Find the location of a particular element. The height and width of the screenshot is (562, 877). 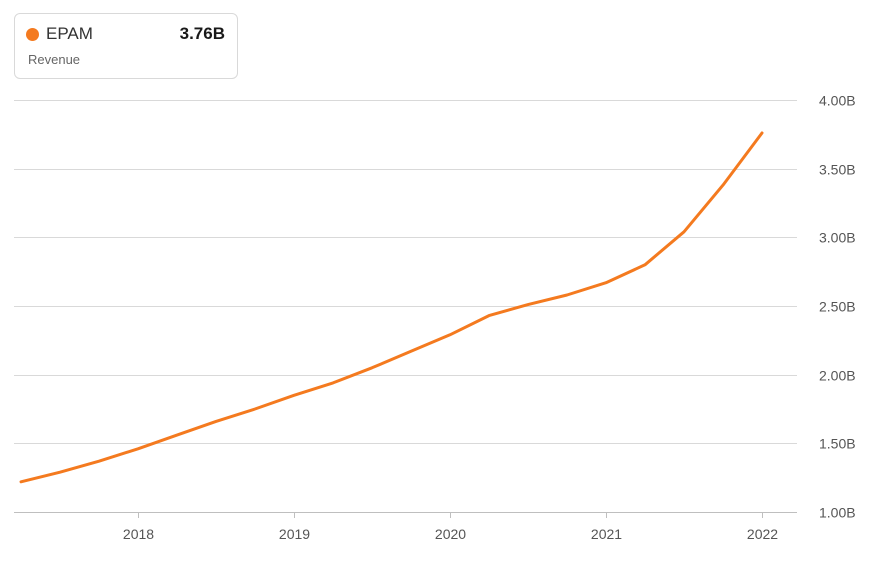

y-tick-label: 4.00B is located at coordinates (837, 101).